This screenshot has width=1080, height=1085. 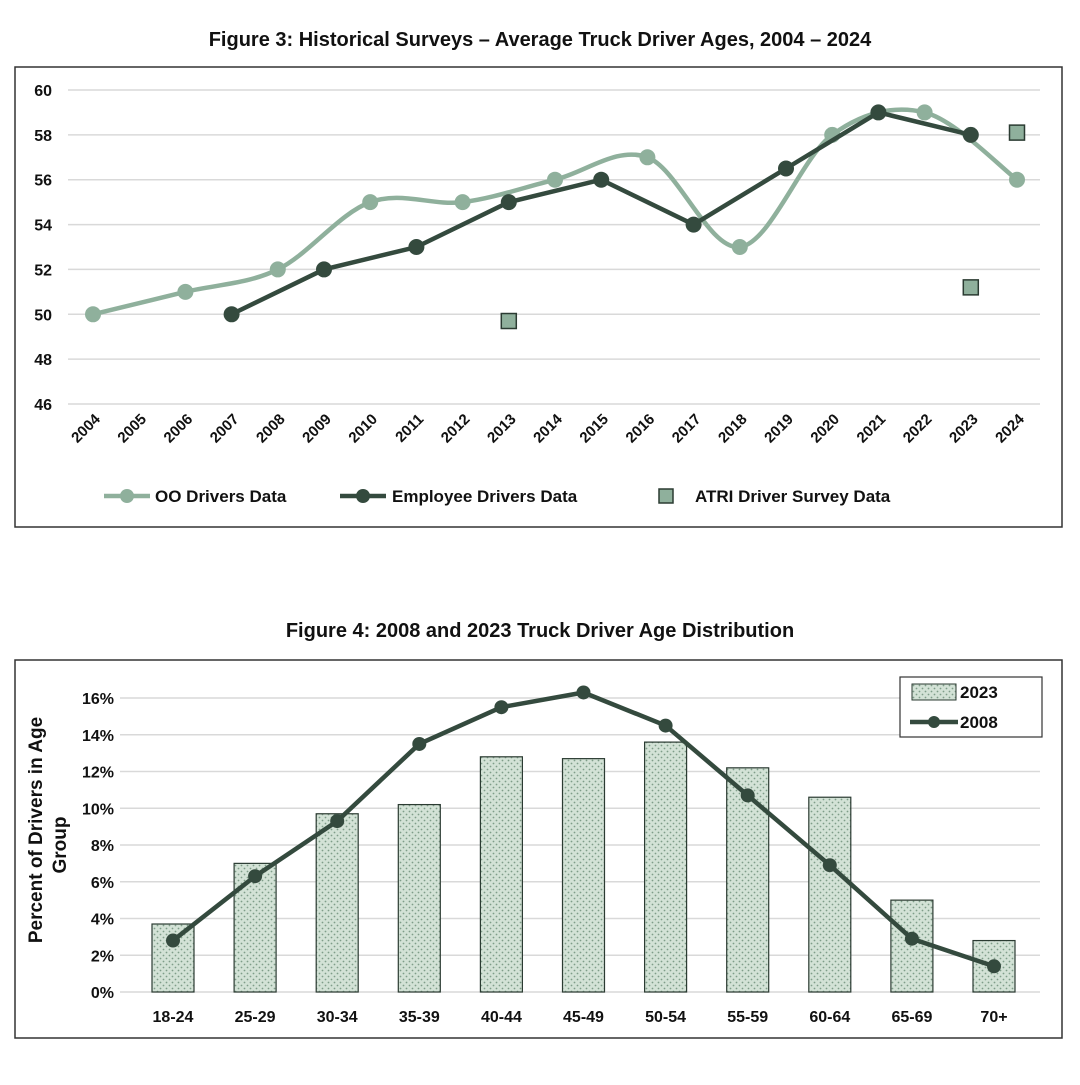 What do you see at coordinates (102, 993) in the screenshot?
I see `y-tick-label: 0%` at bounding box center [102, 993].